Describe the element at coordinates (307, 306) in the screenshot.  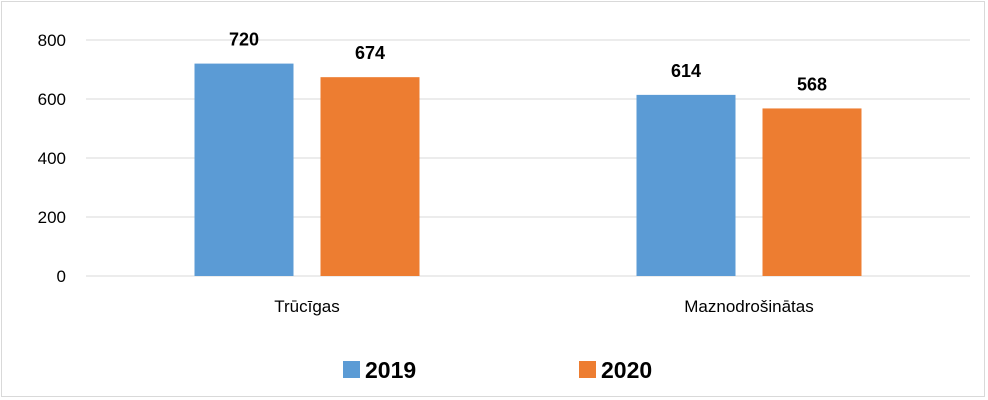
I see `x-category-label: Trūcīgas` at that location.